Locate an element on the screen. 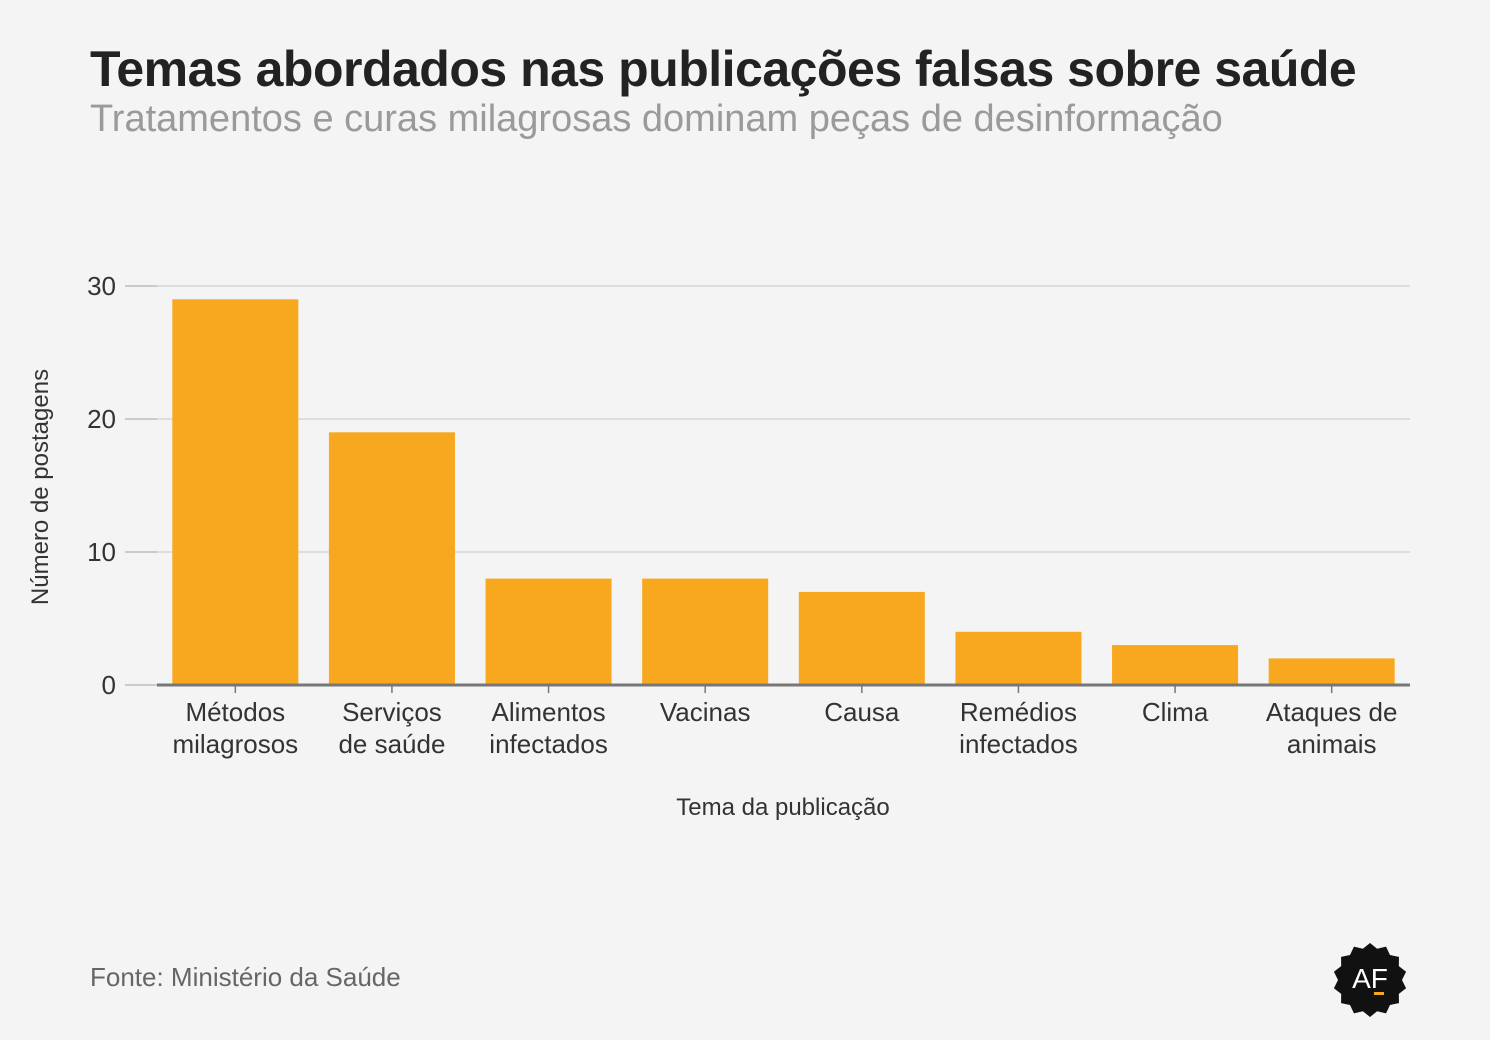 The image size is (1490, 1040). y-tick-label: 10 is located at coordinates (101, 552).